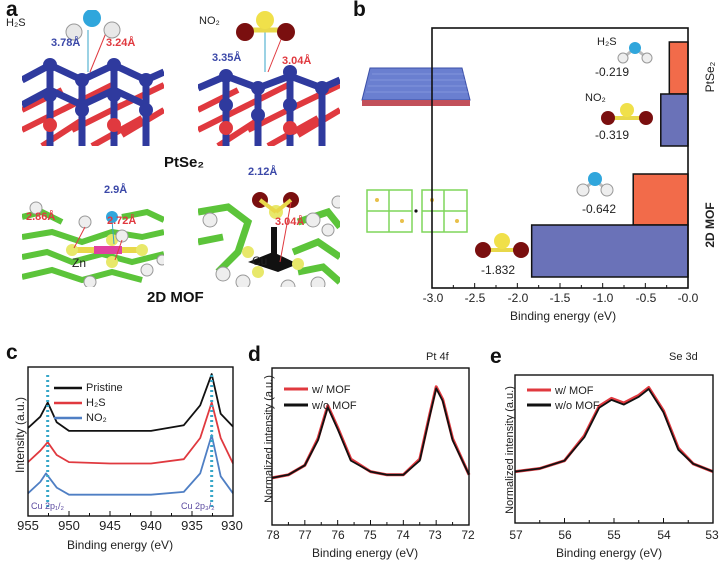 The width and height of the screenshot is (720, 565). Describe the element at coordinates (417, 211) in the screenshot. I see `mof-sheet-icon` at that location.